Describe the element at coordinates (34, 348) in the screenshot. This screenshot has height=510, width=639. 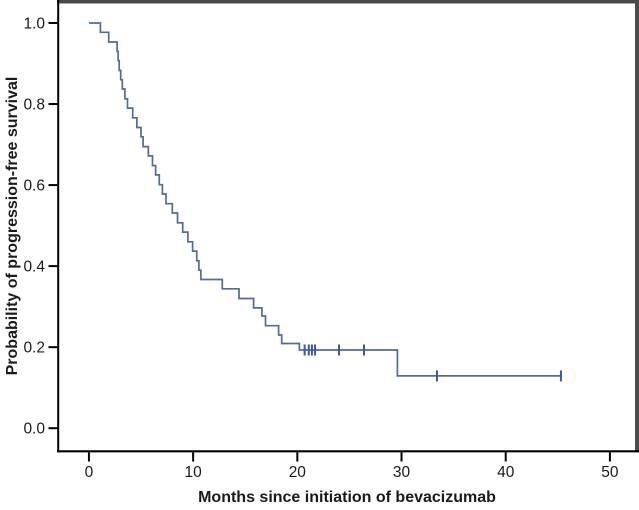
I see `y-tick-label: 0.2` at that location.